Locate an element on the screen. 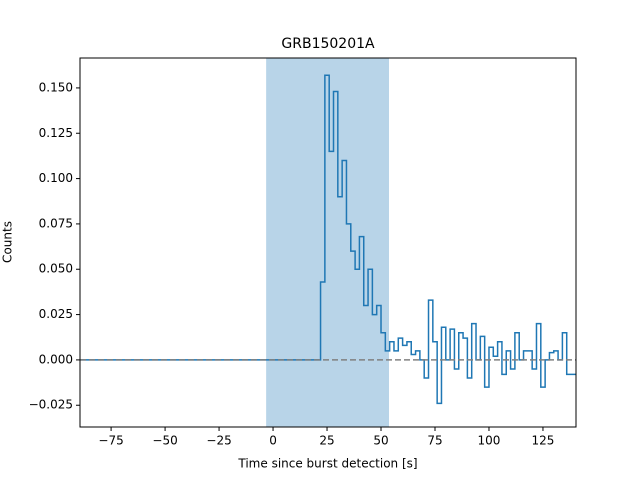 This screenshot has width=640, height=480. x-tick-label: 25 is located at coordinates (326, 441).